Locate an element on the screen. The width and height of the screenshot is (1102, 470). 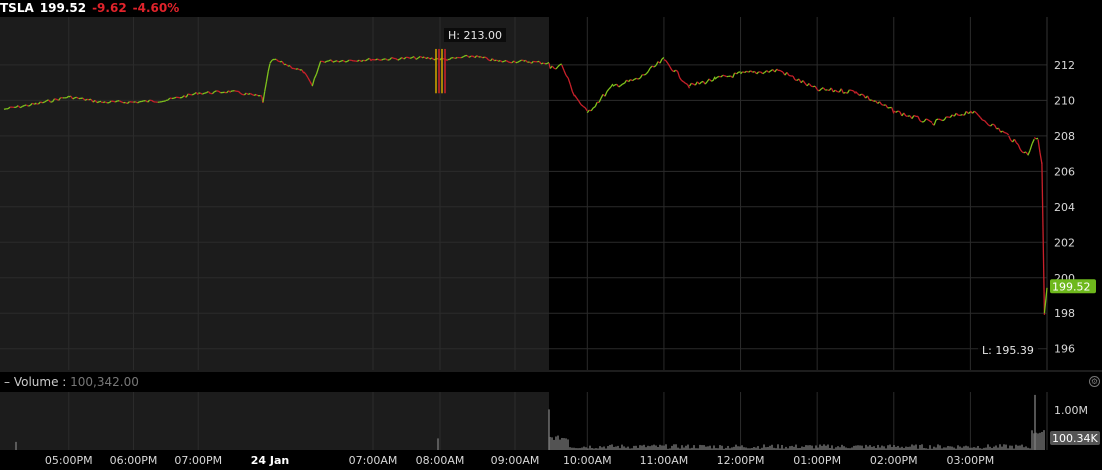
volume-panel-title: – Volume : 100,342.00 is located at coordinates (71, 382).